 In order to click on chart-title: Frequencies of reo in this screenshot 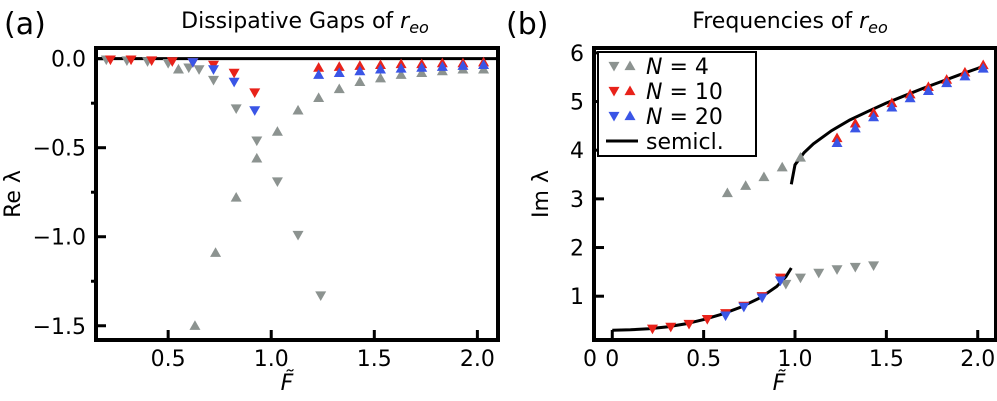, I will do `click(790, 23)`.